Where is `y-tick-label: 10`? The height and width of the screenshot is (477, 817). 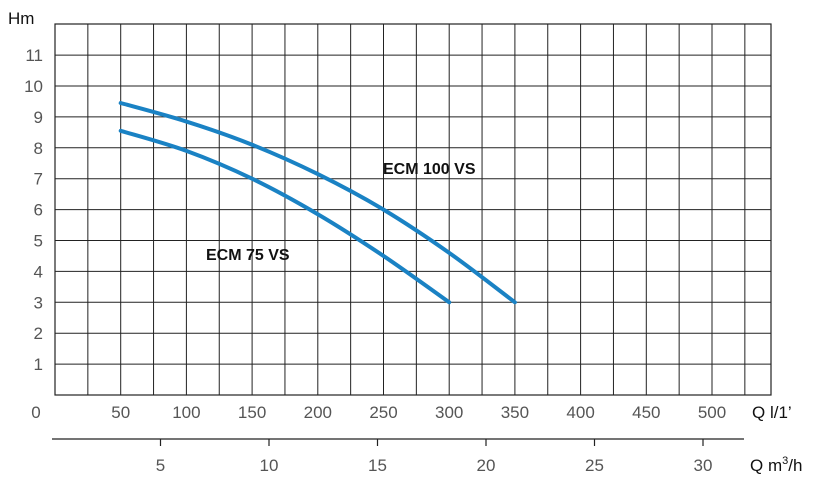
y-tick-label: 10 is located at coordinates (33, 86).